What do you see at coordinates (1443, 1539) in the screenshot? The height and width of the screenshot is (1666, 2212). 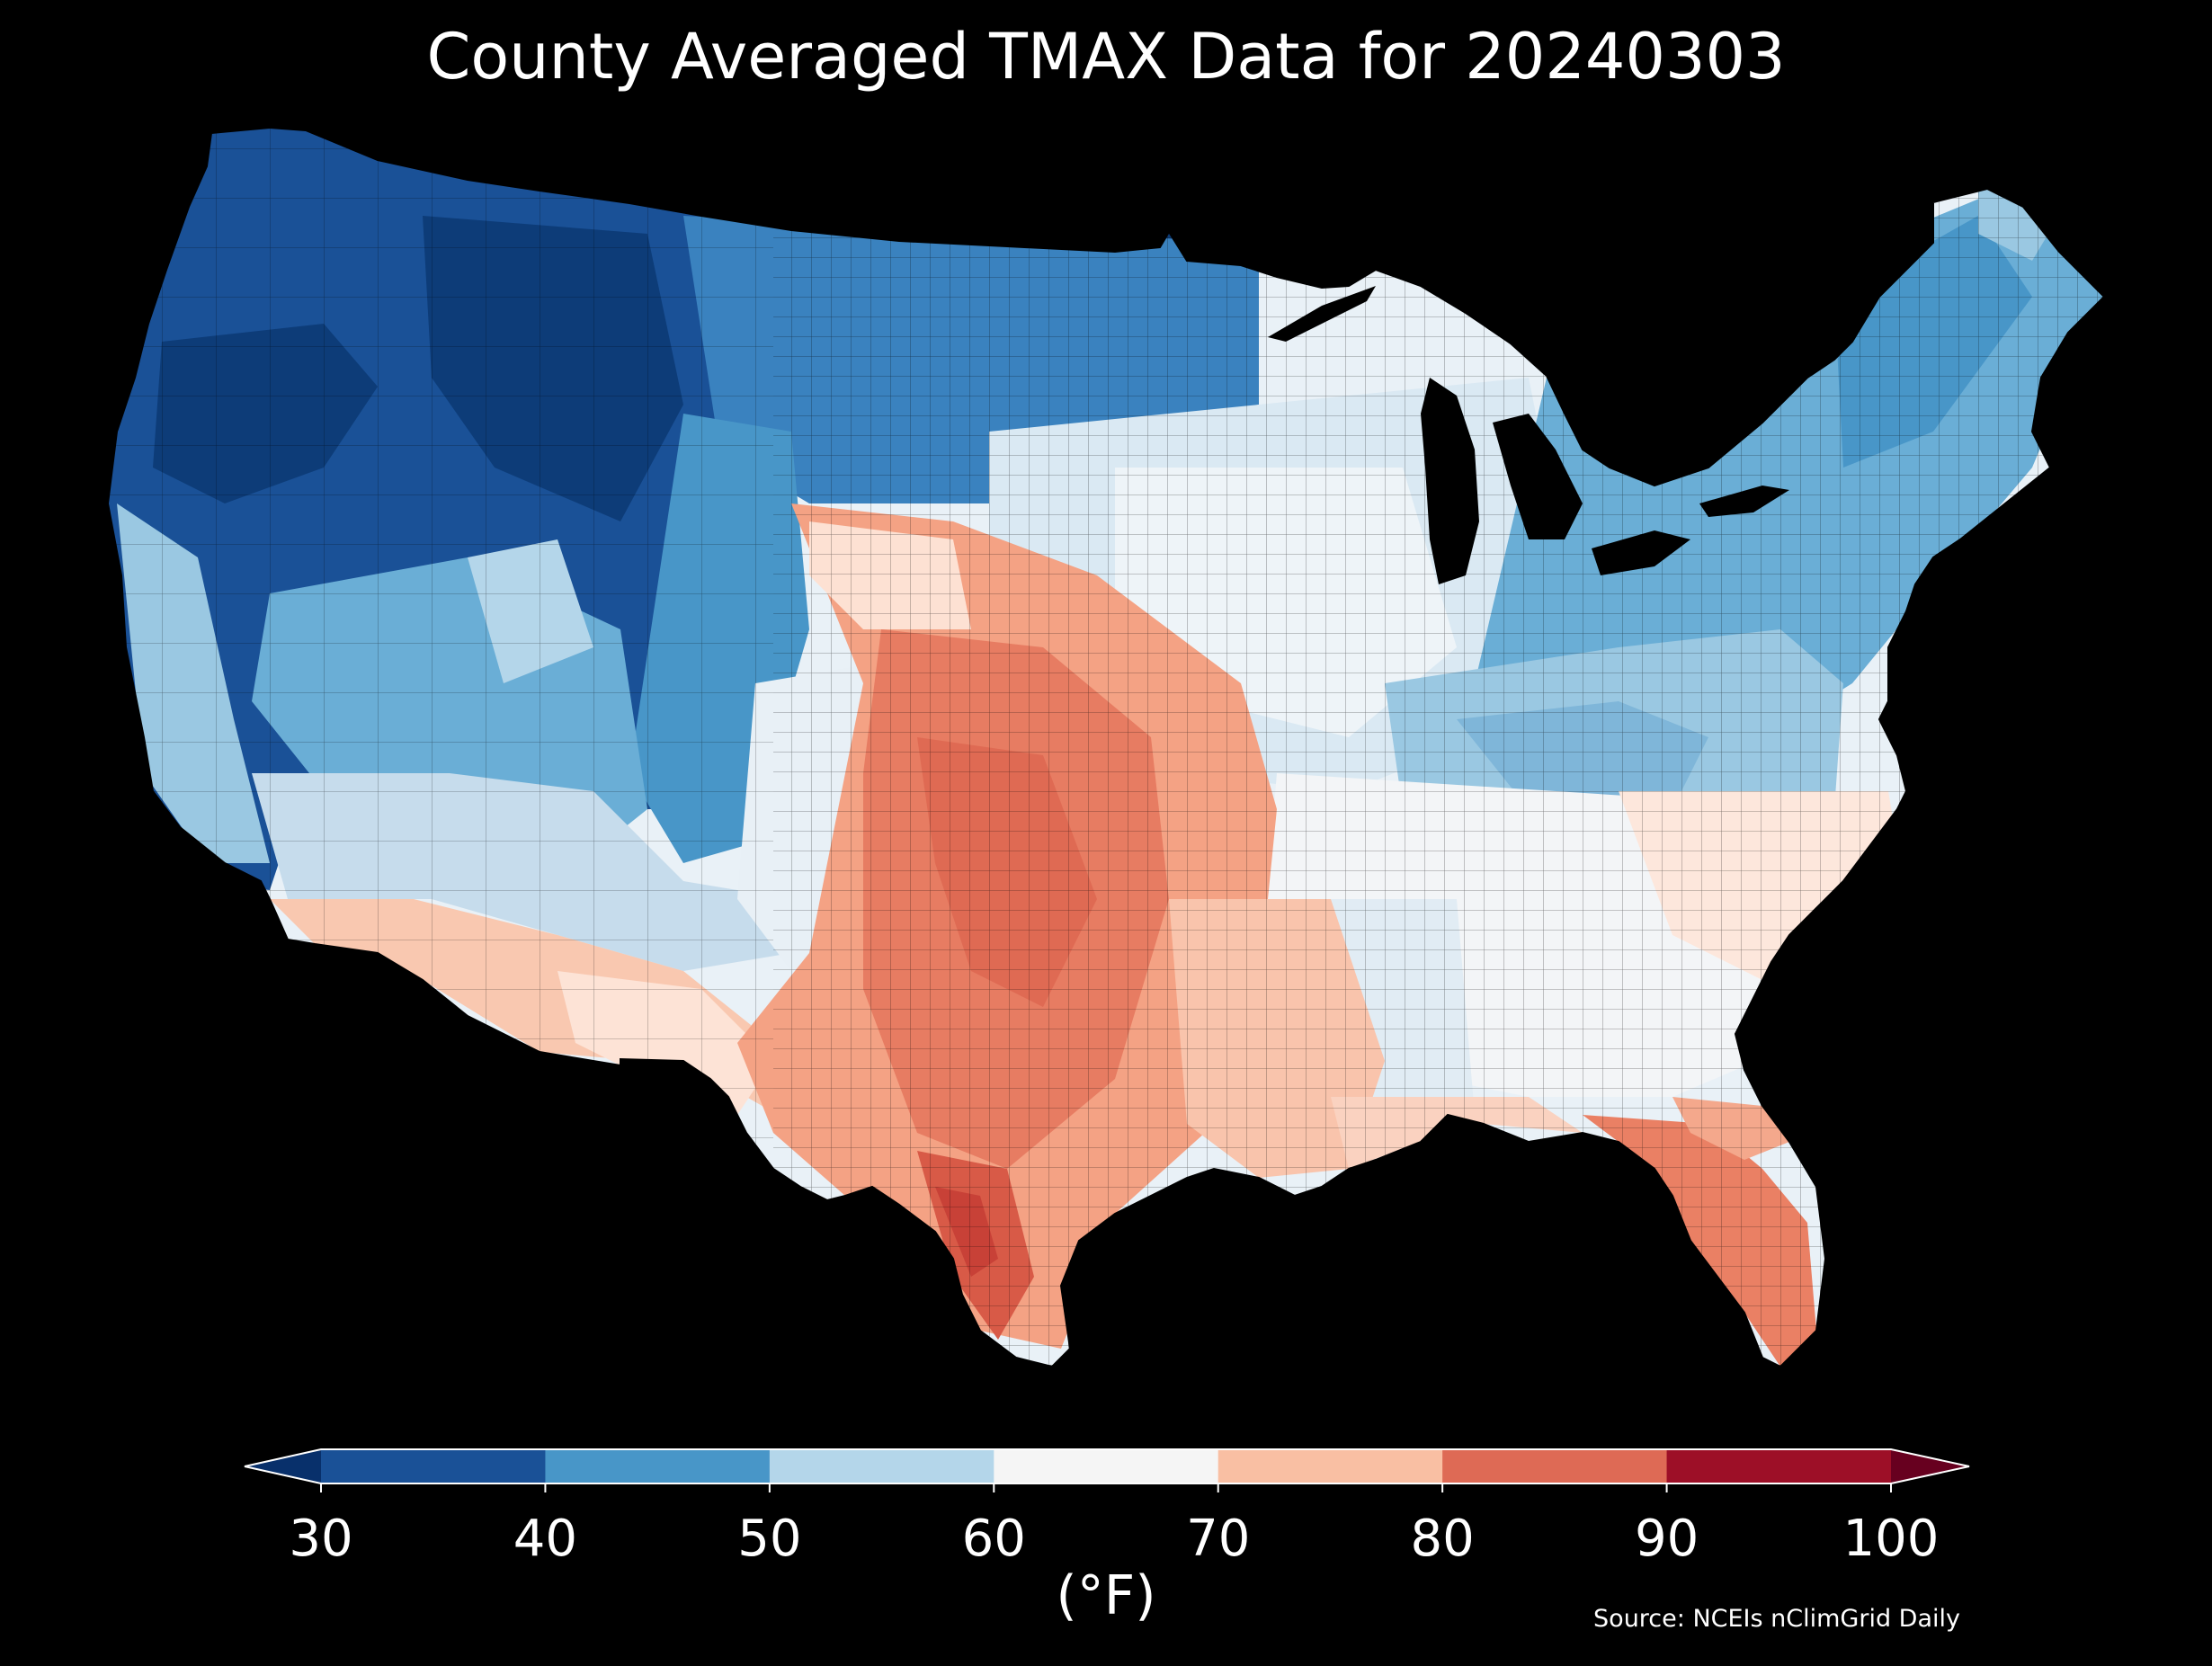 I see `colorbar-tick-label: 80` at bounding box center [1443, 1539].